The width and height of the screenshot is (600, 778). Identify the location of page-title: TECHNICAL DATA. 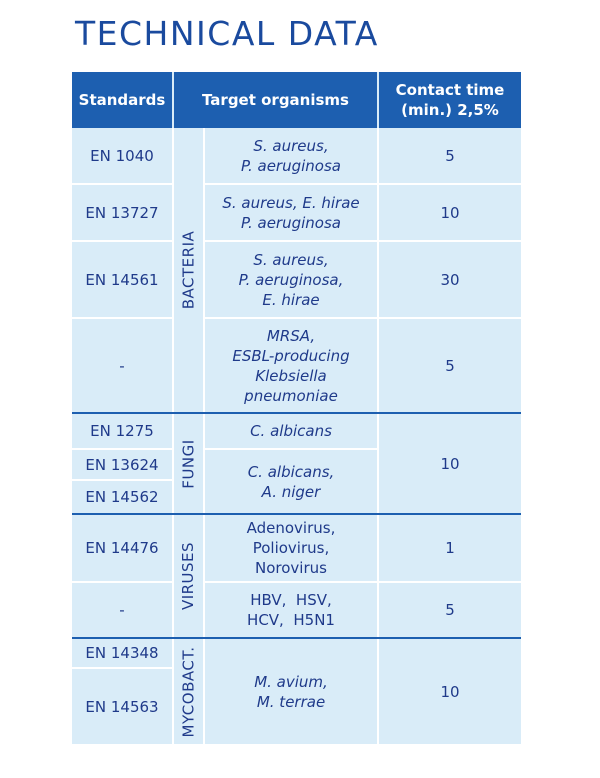
(227, 33).